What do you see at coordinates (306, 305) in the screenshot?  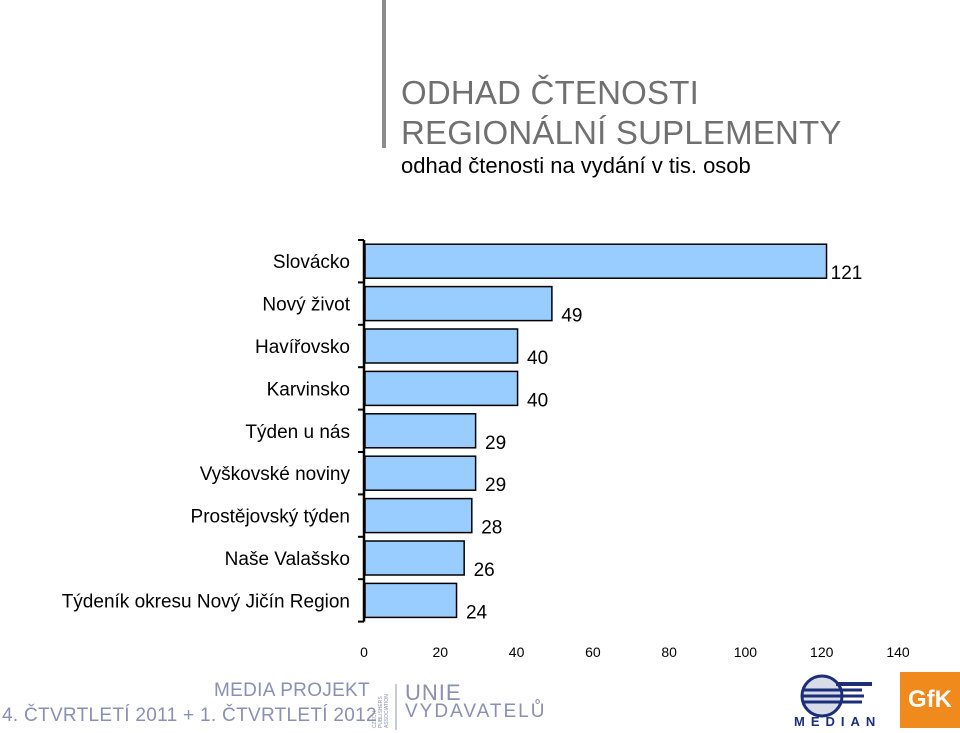 I see `category-label: Nový život` at bounding box center [306, 305].